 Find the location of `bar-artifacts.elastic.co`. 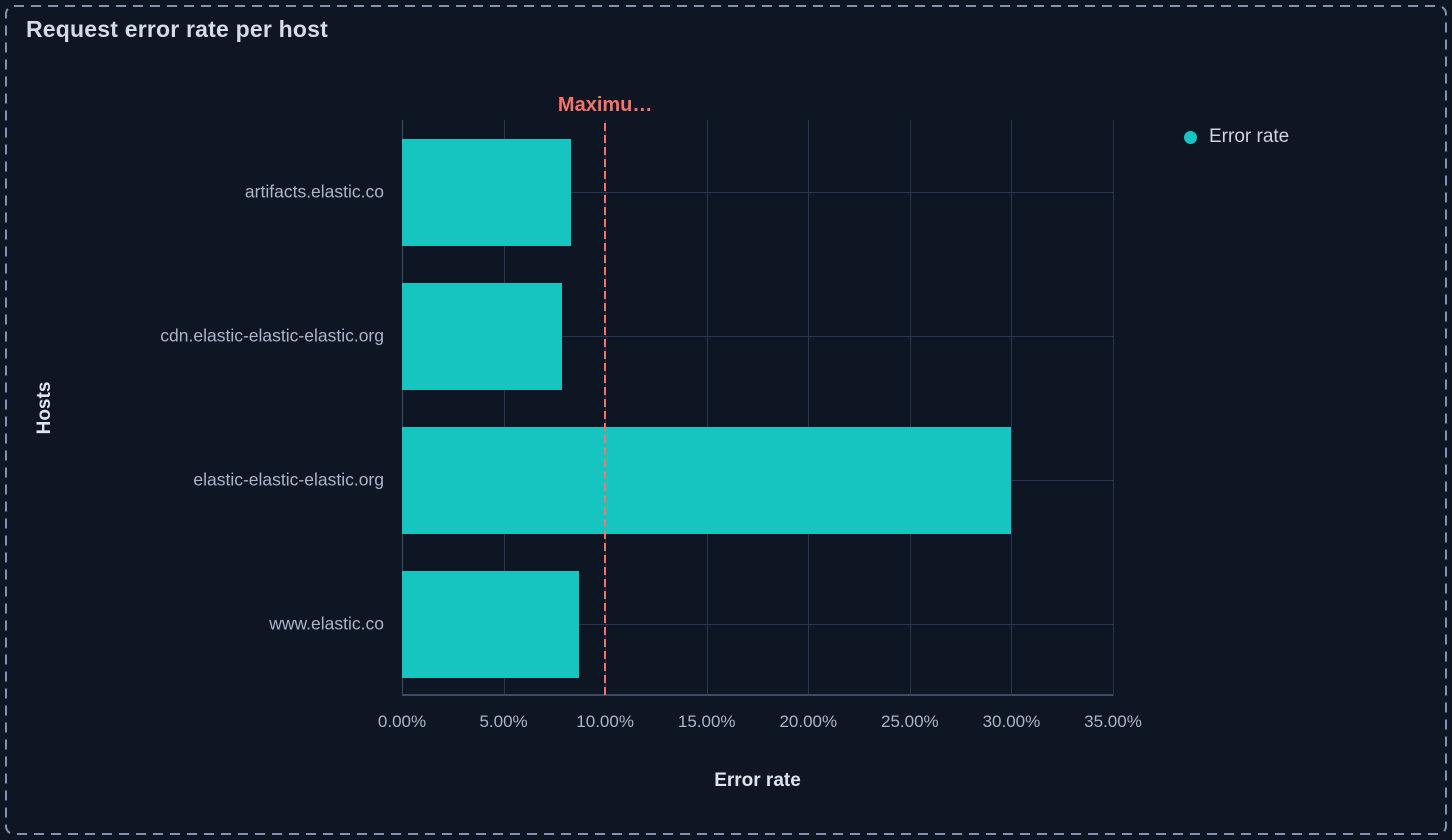

bar-artifacts.elastic.co is located at coordinates (486, 192).